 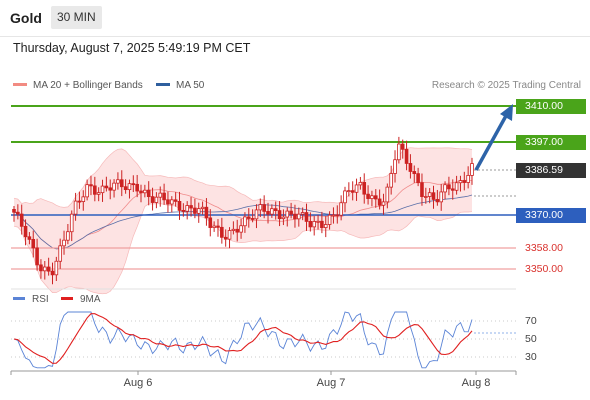 What do you see at coordinates (506, 112) in the screenshot?
I see `forecast-arrow-head` at bounding box center [506, 112].